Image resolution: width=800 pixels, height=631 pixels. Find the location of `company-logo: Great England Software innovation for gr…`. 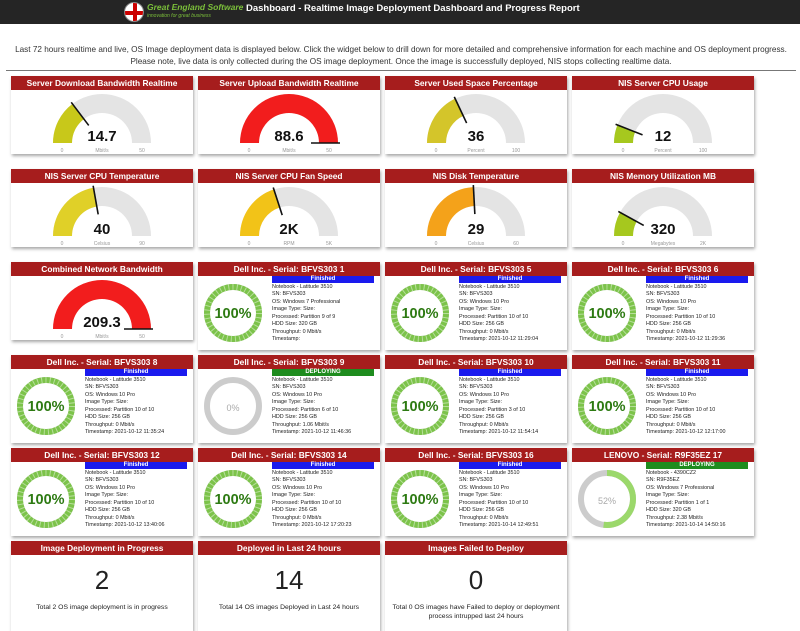

company-logo: Great England Software innovation for gr… is located at coordinates (184, 12).